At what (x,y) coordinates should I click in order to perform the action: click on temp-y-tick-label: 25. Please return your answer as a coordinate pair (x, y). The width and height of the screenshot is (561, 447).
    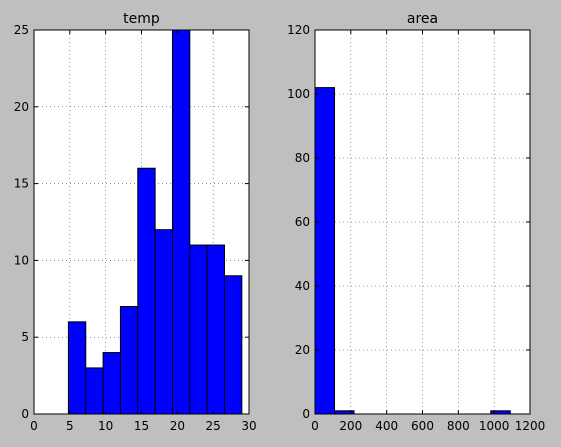
    Looking at the image, I should click on (21, 30).